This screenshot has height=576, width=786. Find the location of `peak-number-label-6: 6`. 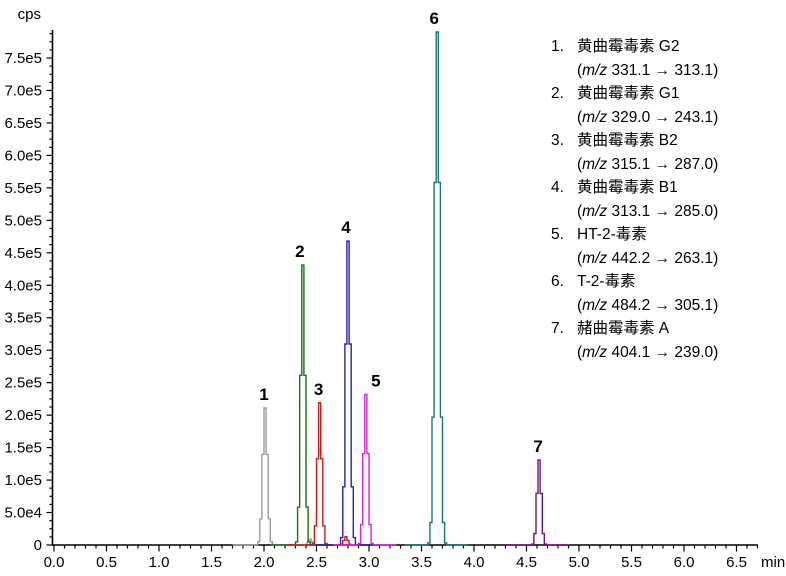

peak-number-label-6: 6 is located at coordinates (433, 18).